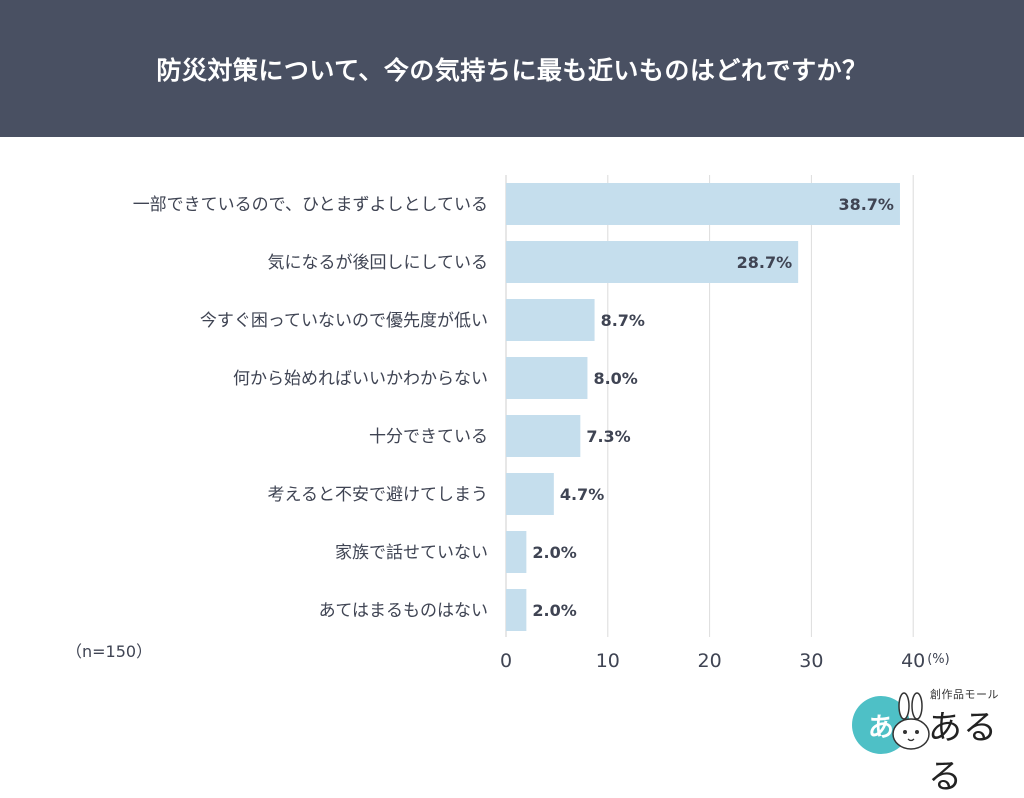  Describe the element at coordinates (428, 437) in the screenshot. I see `category-label: 十分できている` at that location.